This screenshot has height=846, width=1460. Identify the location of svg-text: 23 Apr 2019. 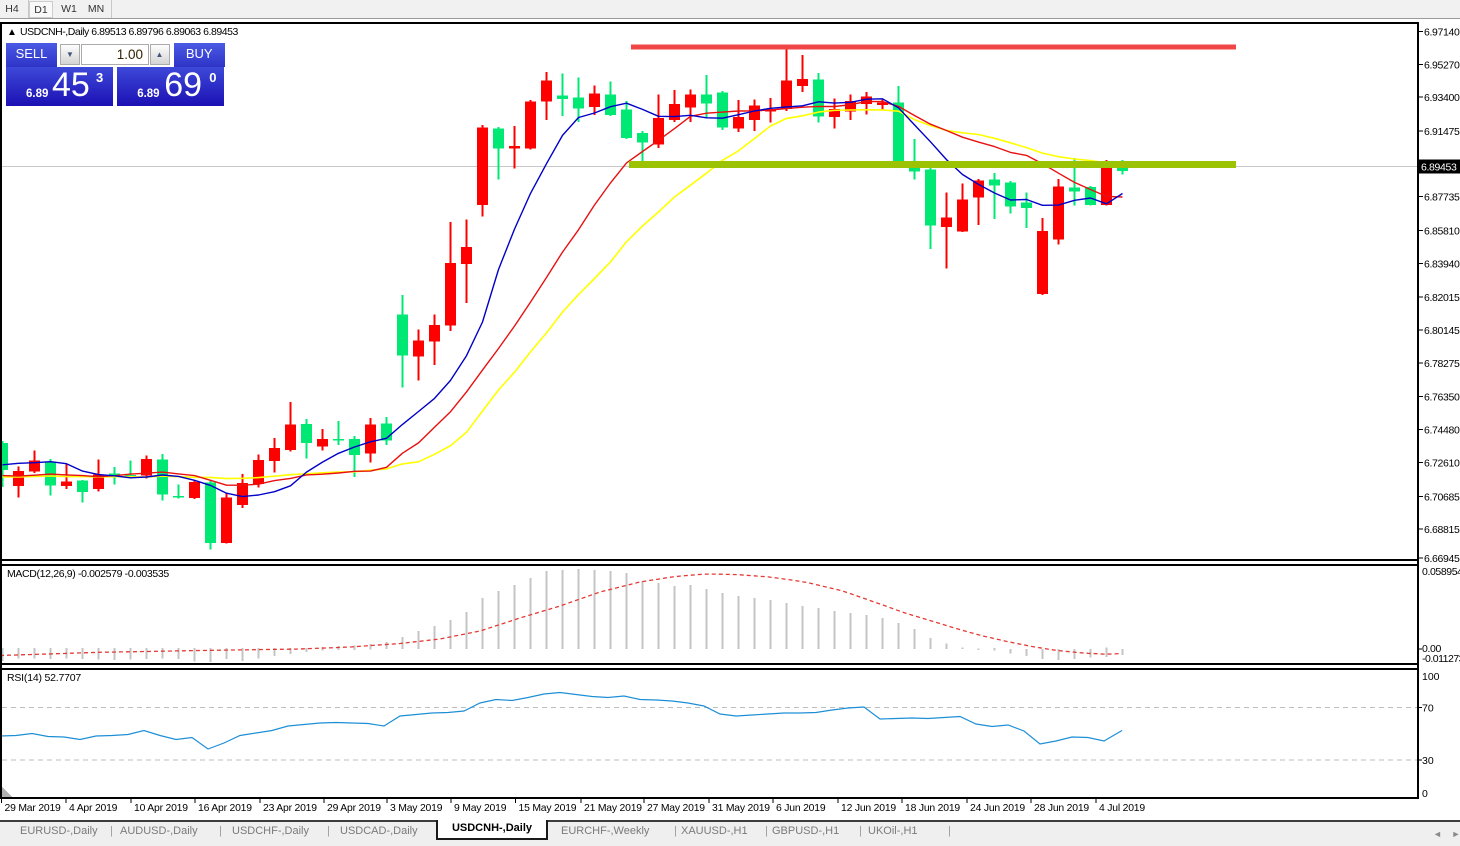
(290, 808).